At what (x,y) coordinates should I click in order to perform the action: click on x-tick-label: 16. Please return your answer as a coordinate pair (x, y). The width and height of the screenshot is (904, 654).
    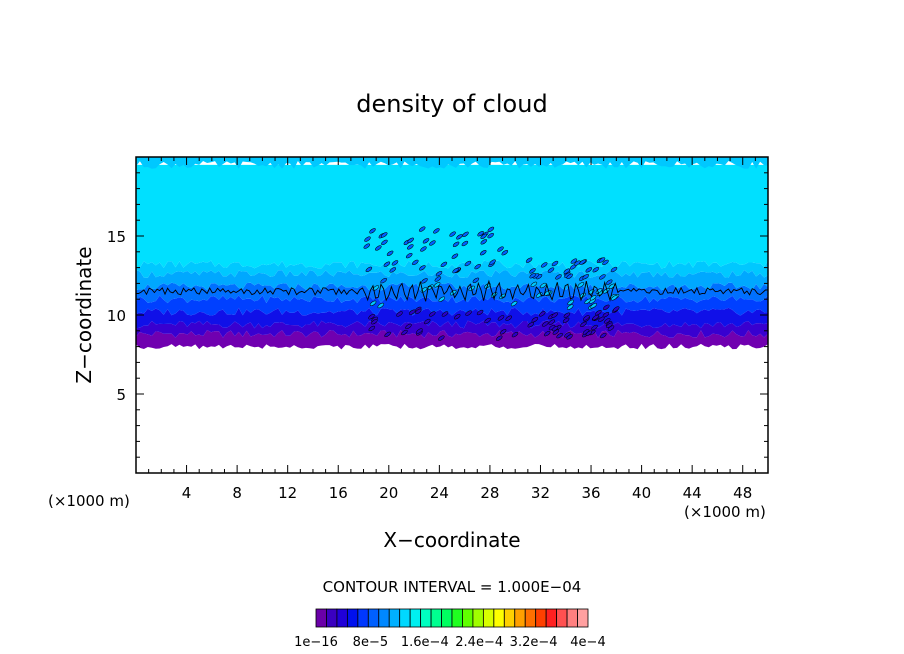
    Looking at the image, I should click on (338, 493).